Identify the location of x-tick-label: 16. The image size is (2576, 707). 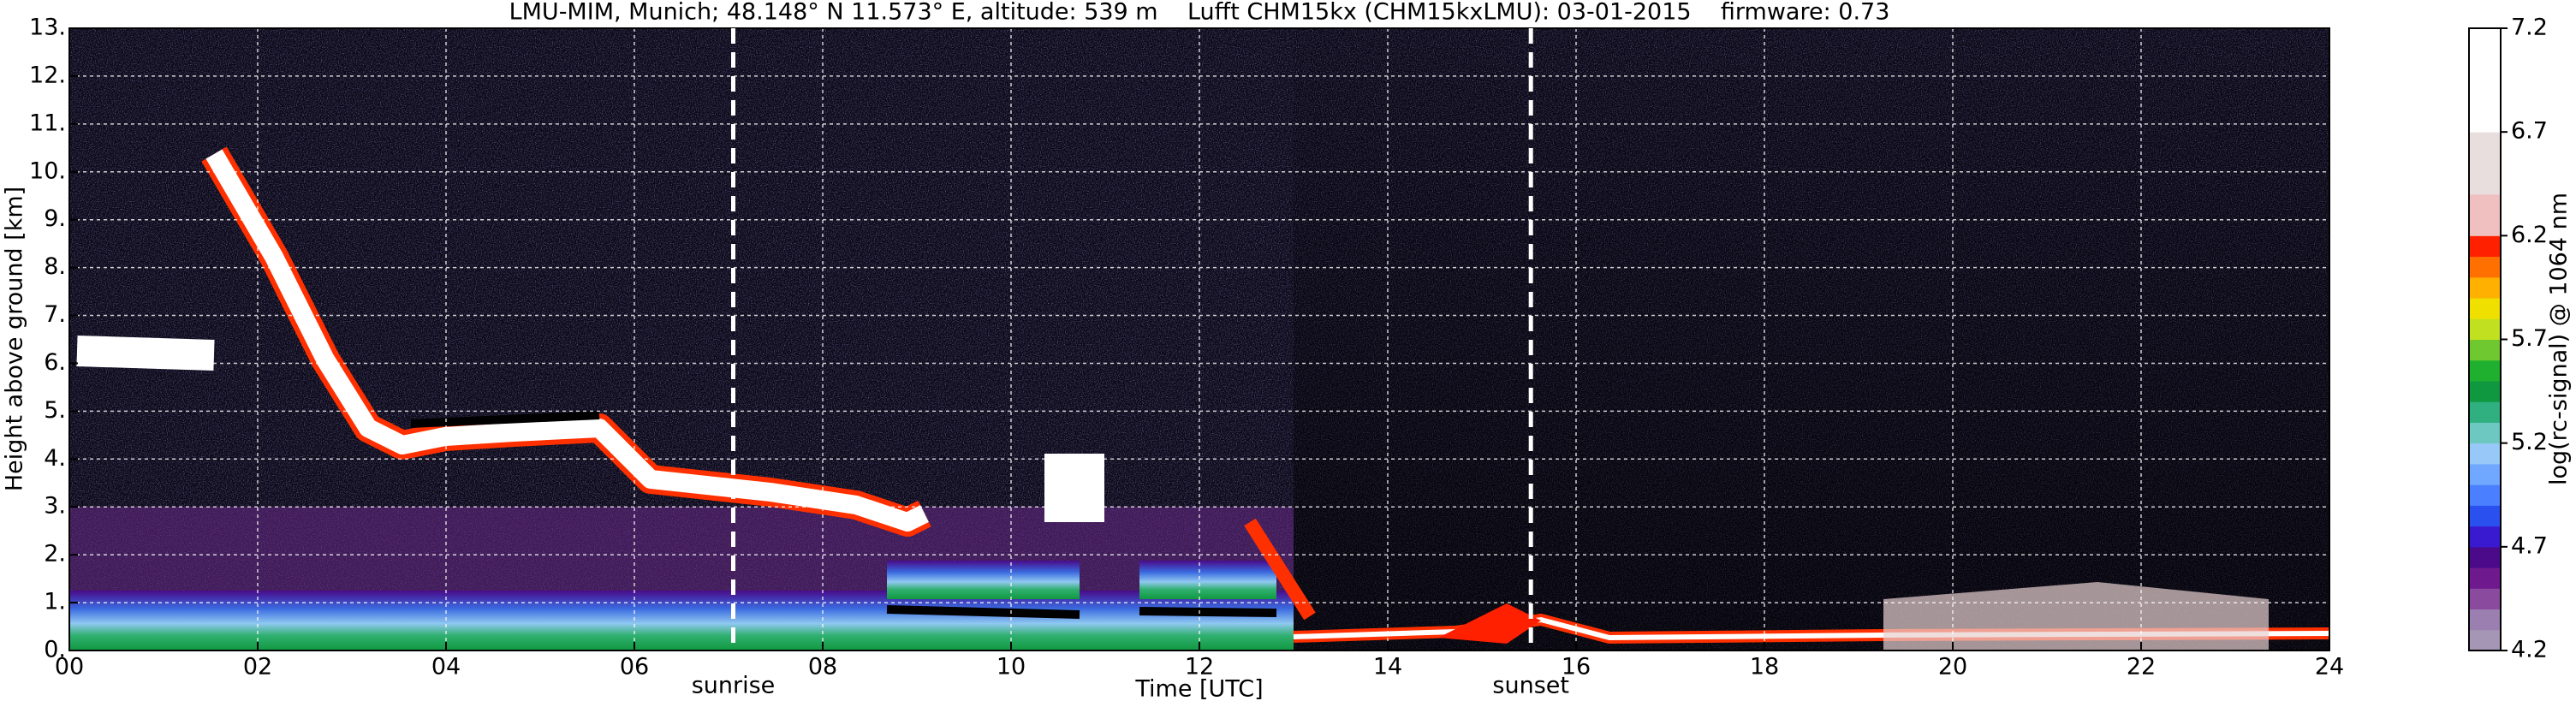
(1577, 667).